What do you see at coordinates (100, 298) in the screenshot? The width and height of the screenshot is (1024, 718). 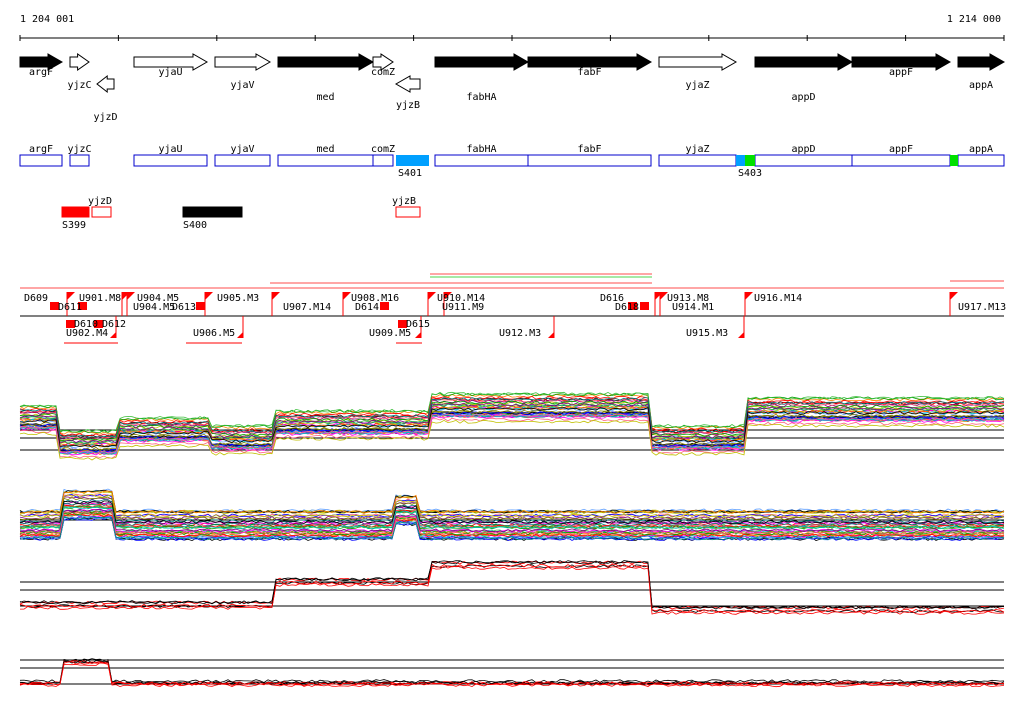 I see `tu-label: U901.M8` at bounding box center [100, 298].